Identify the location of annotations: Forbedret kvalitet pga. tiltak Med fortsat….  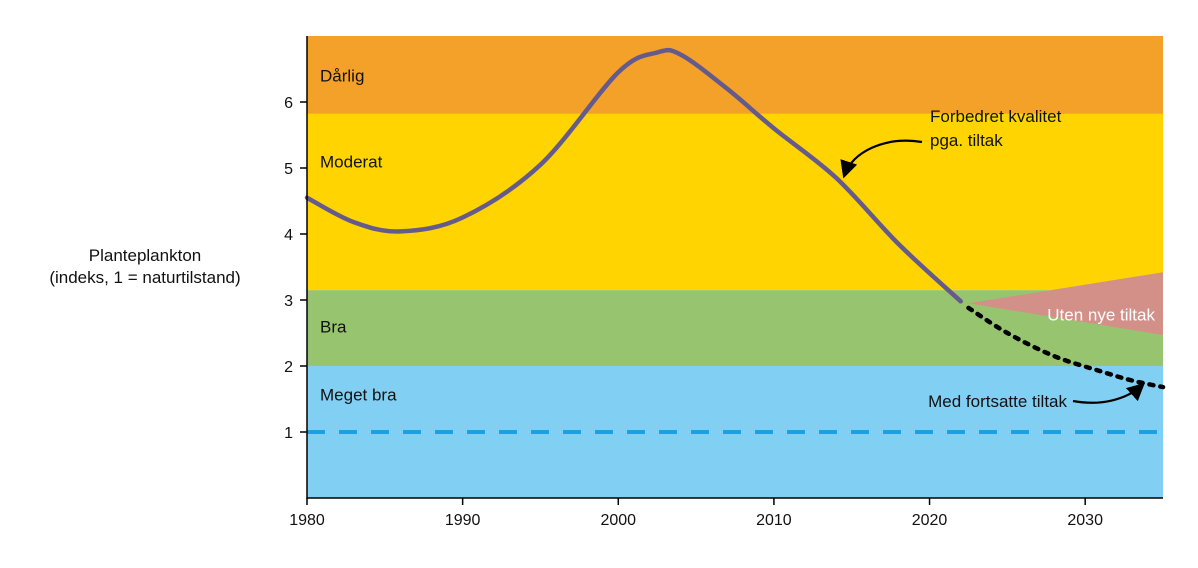
(997, 259).